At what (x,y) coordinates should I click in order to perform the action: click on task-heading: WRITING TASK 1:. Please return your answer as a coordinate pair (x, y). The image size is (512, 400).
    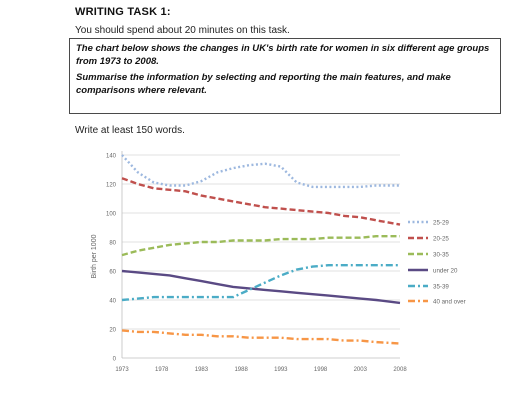
    Looking at the image, I should click on (123, 12).